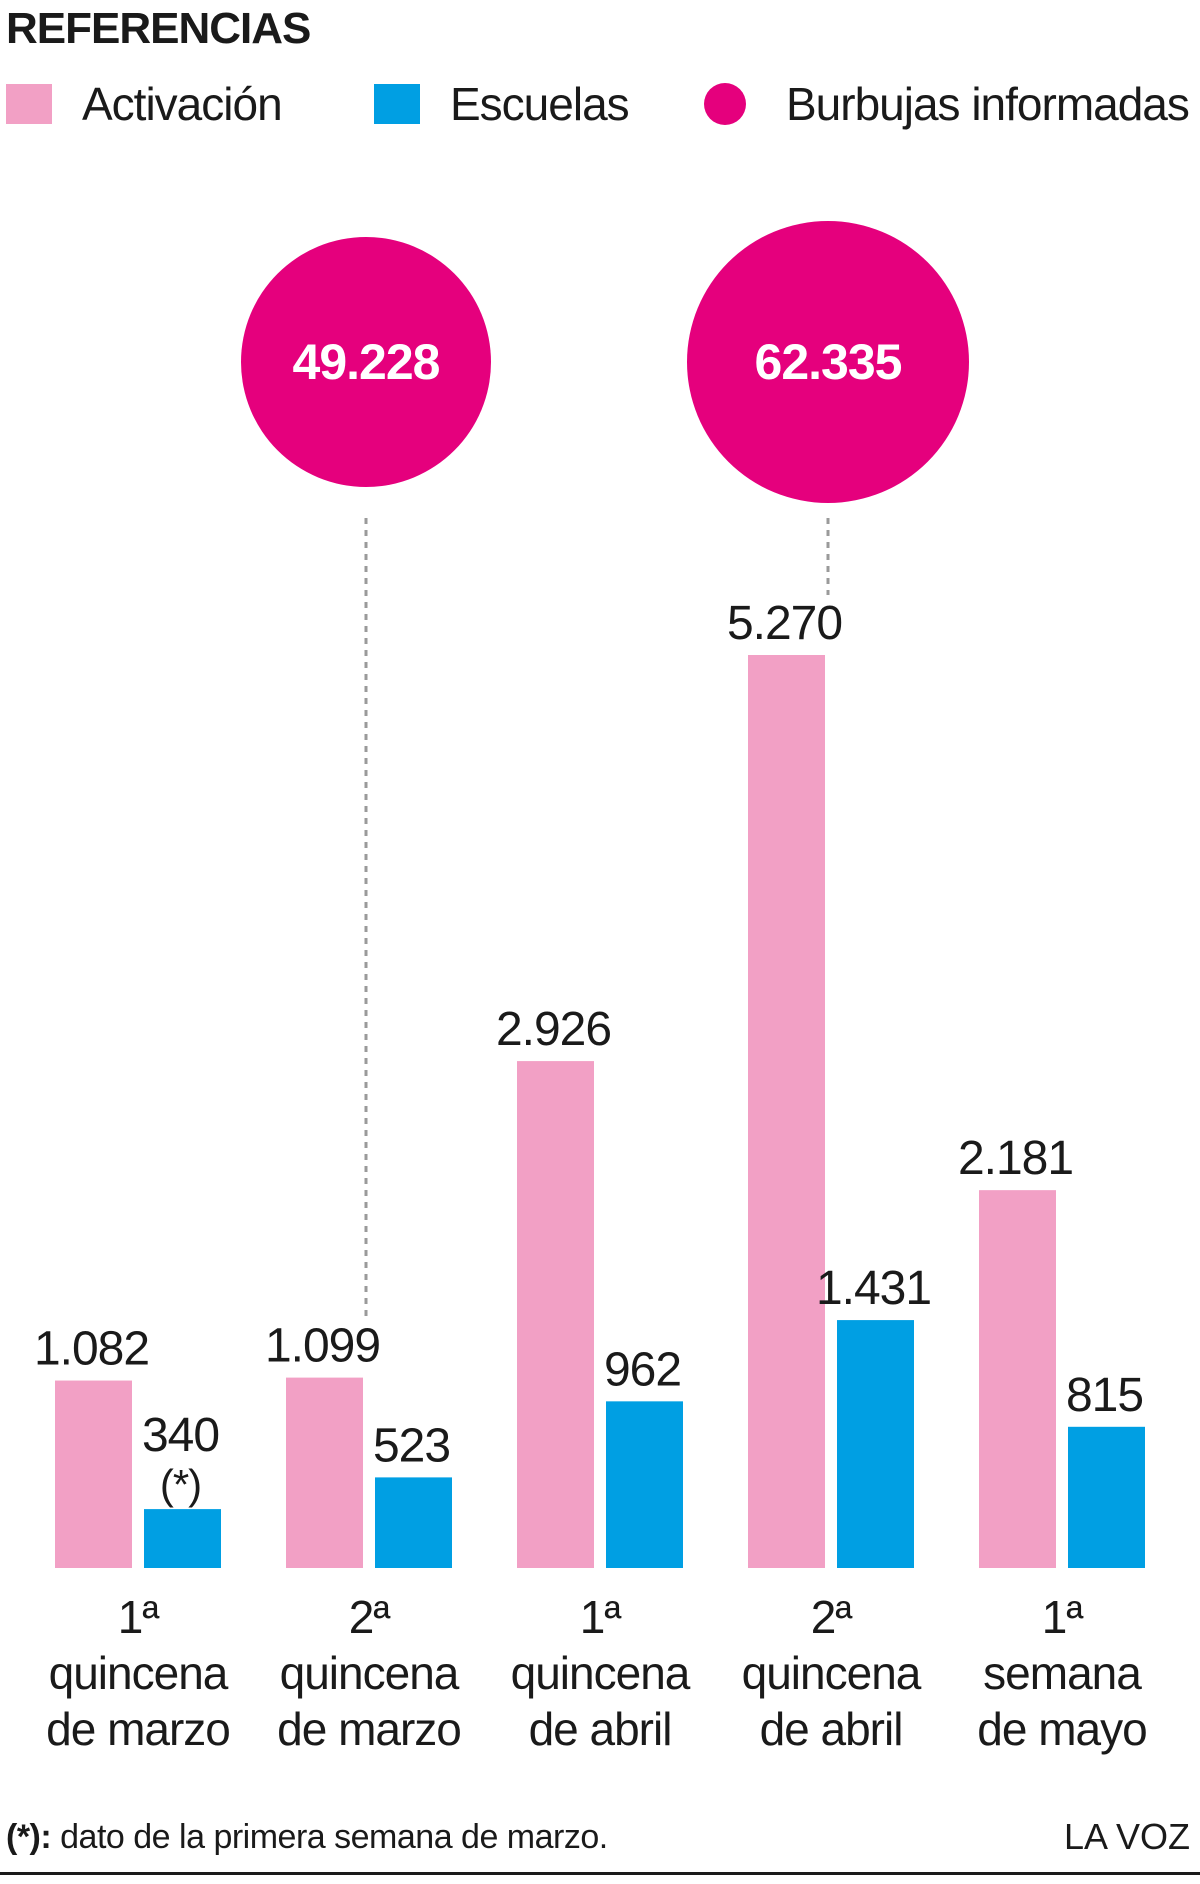 This screenshot has width=1200, height=1884. I want to click on legend-label-escuelas: Escuelas, so click(540, 104).